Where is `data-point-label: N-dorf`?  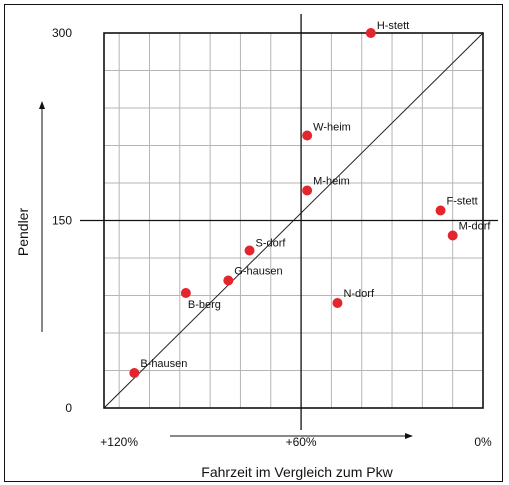
data-point-label: N-dorf is located at coordinates (359, 294).